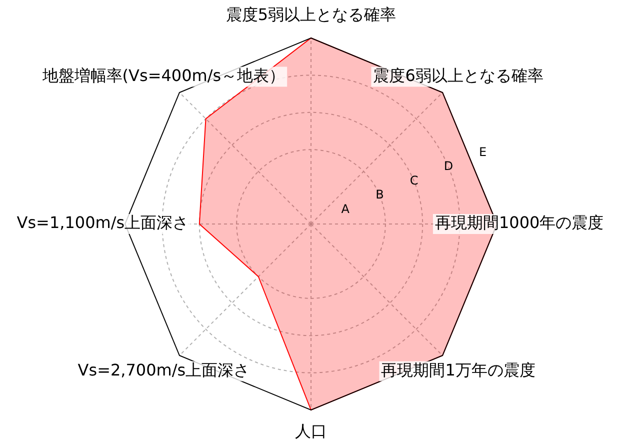  Describe the element at coordinates (483, 151) in the screenshot. I see `y-tick-label: E` at that location.